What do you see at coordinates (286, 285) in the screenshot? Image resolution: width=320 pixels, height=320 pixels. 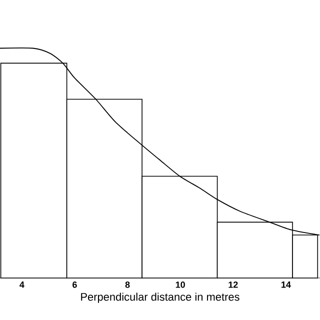 I see `x-tick-label: 14` at bounding box center [286, 285].